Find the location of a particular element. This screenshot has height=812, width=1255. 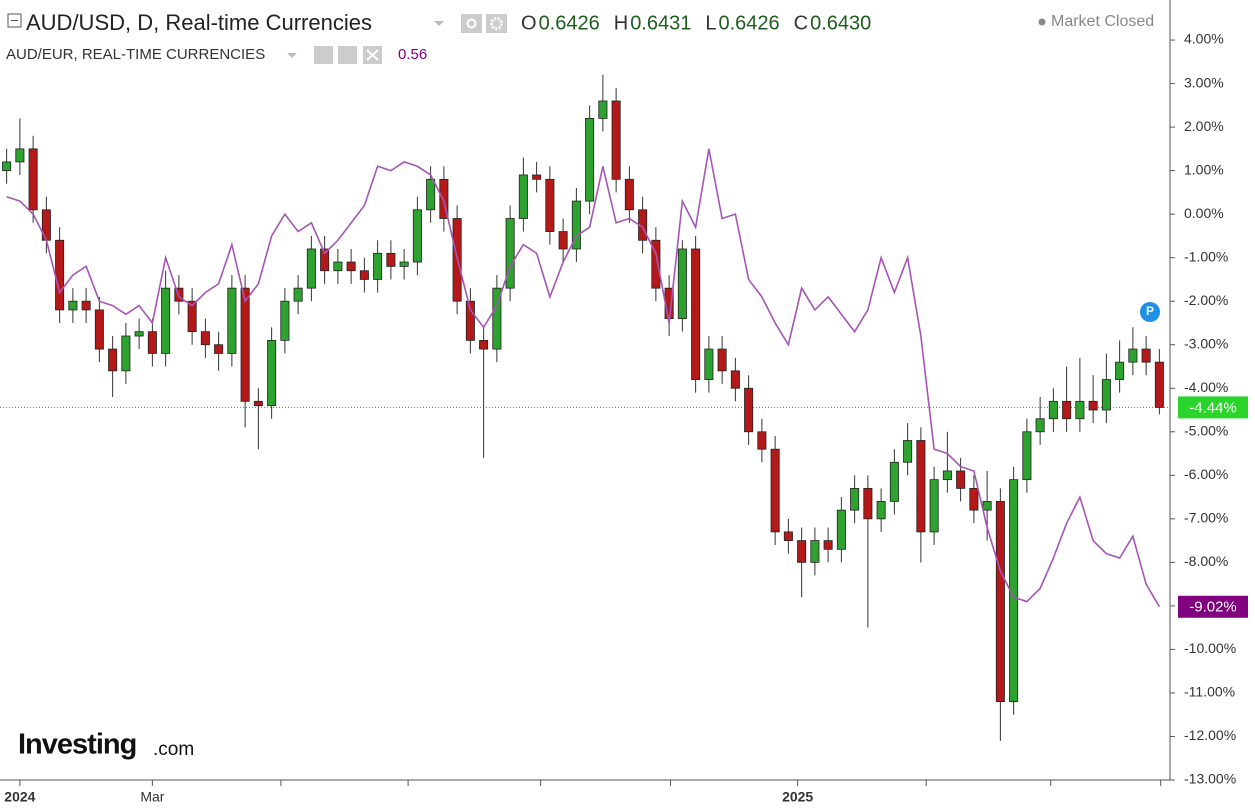

symbol-title: AUD/USD, D, Real-time Currencies is located at coordinates (199, 22).